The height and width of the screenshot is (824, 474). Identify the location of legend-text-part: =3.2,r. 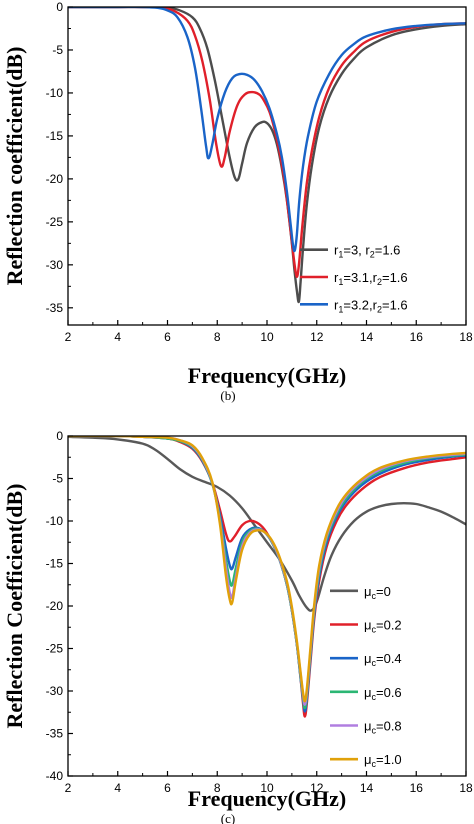
(360, 304).